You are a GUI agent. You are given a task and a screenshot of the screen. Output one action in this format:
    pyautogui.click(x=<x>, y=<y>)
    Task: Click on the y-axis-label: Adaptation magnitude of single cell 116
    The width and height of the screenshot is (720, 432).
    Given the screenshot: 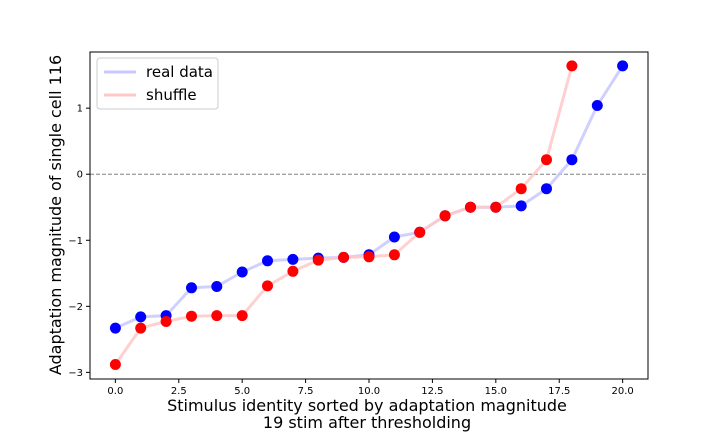 What is the action you would take?
    pyautogui.click(x=55, y=215)
    